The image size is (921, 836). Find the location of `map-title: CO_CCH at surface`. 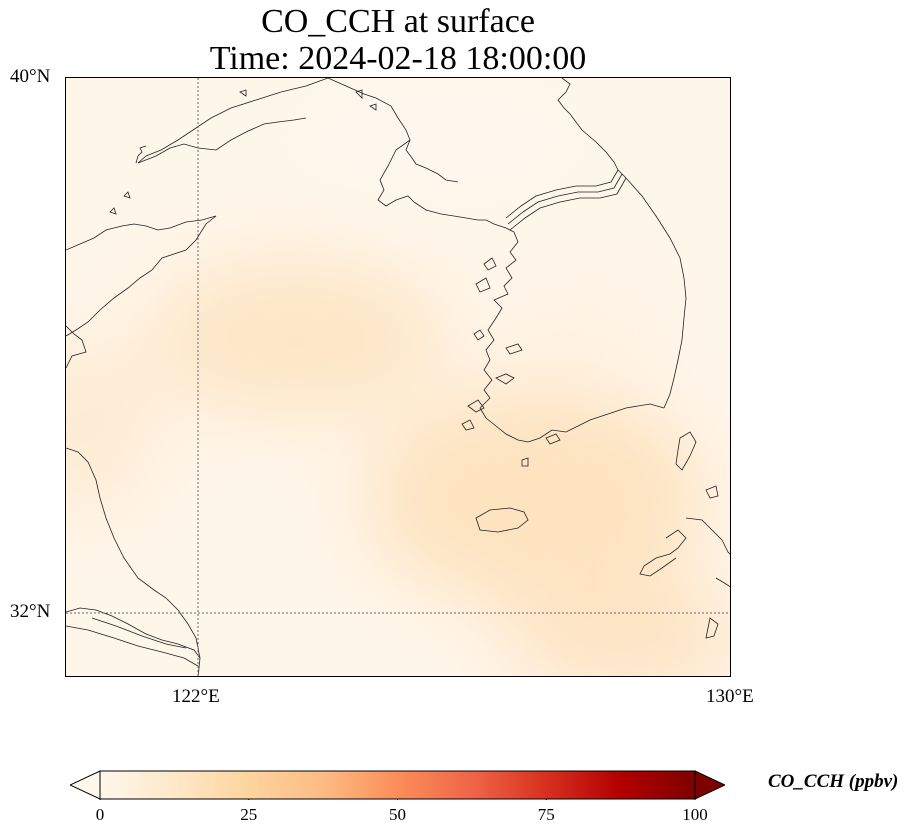

map-title: CO_CCH at surface is located at coordinates (398, 21).